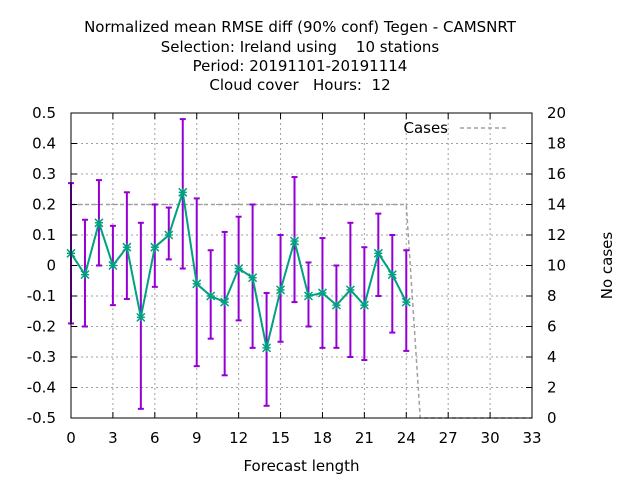 The image size is (640, 480). Describe the element at coordinates (556, 266) in the screenshot. I see `y2-tick-label: 10` at that location.